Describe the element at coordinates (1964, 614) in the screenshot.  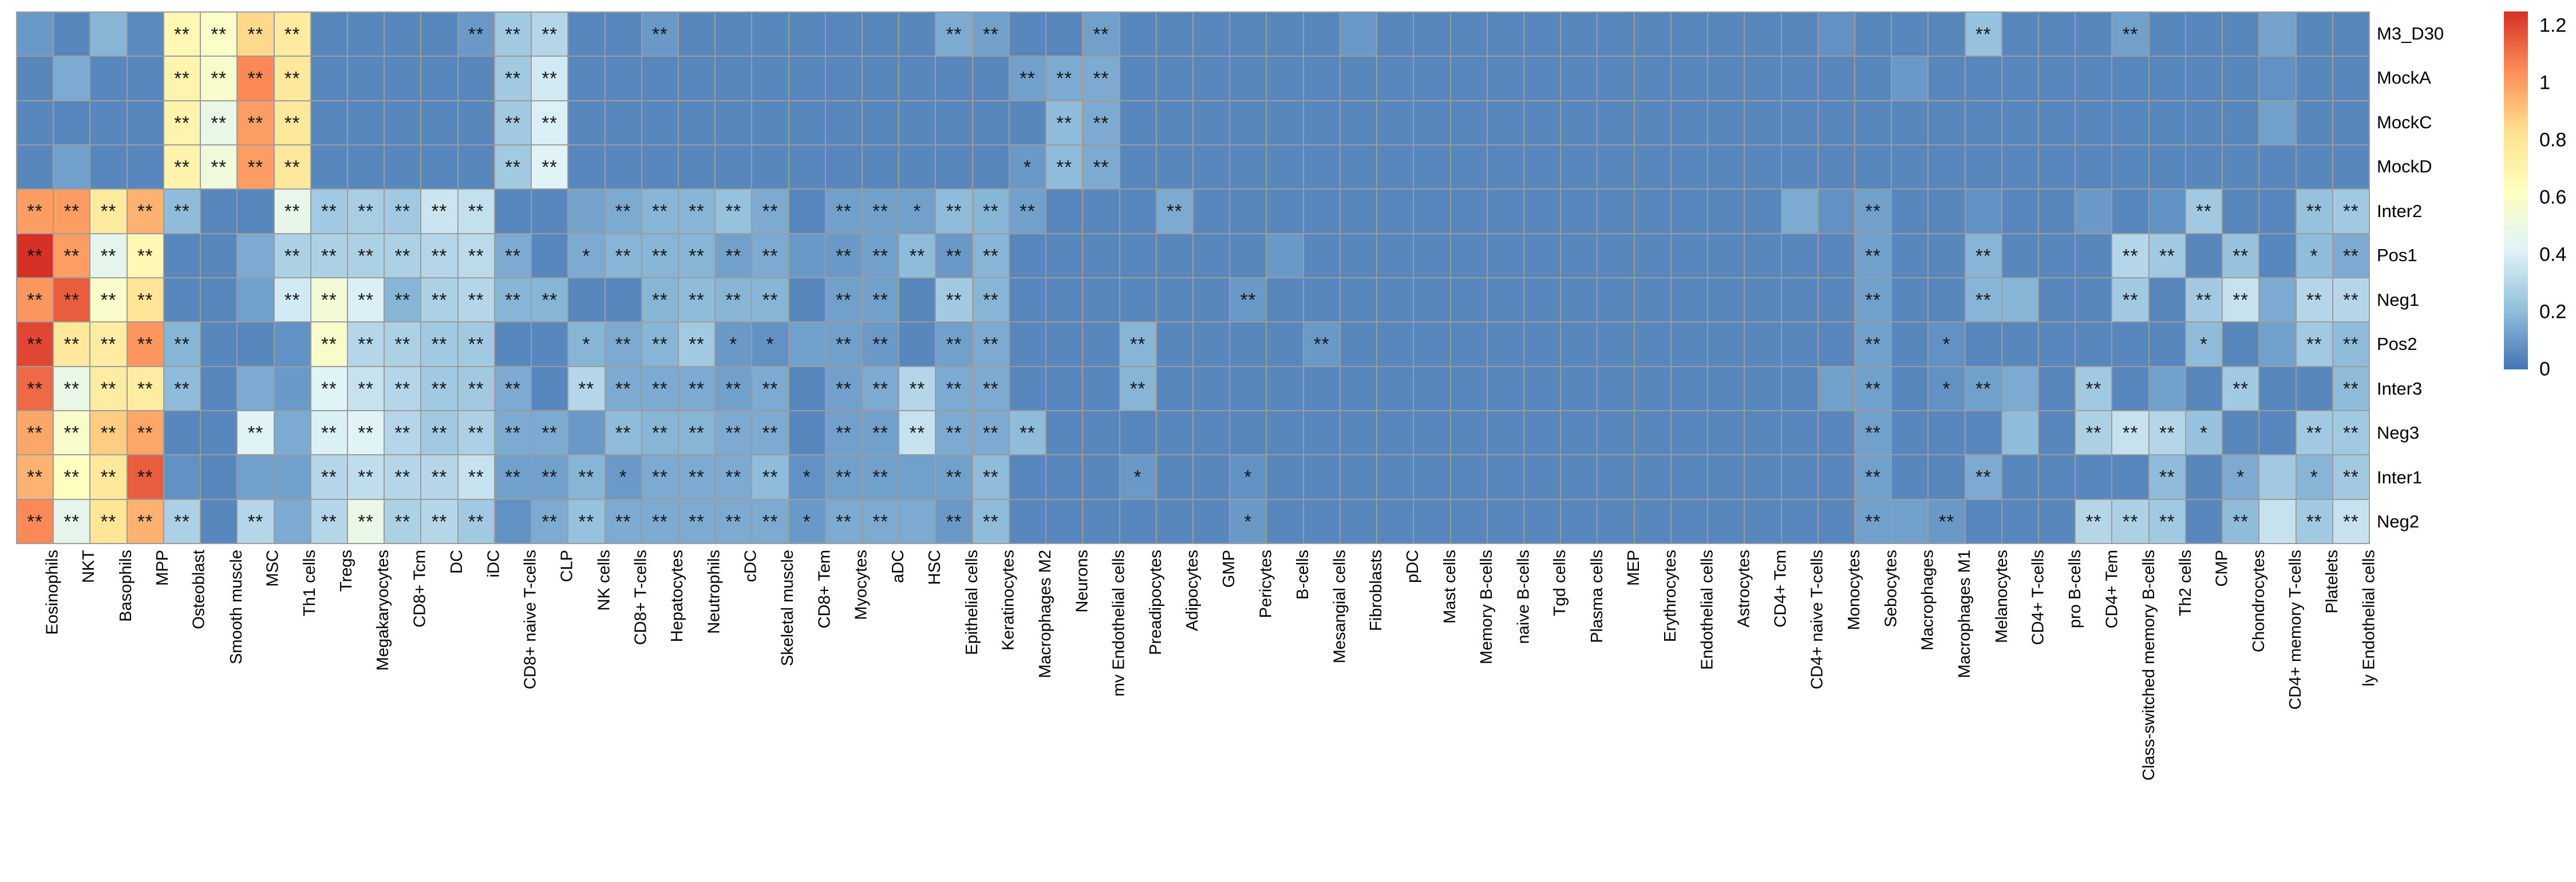
I see `column-label: Macrophages M1` at that location.